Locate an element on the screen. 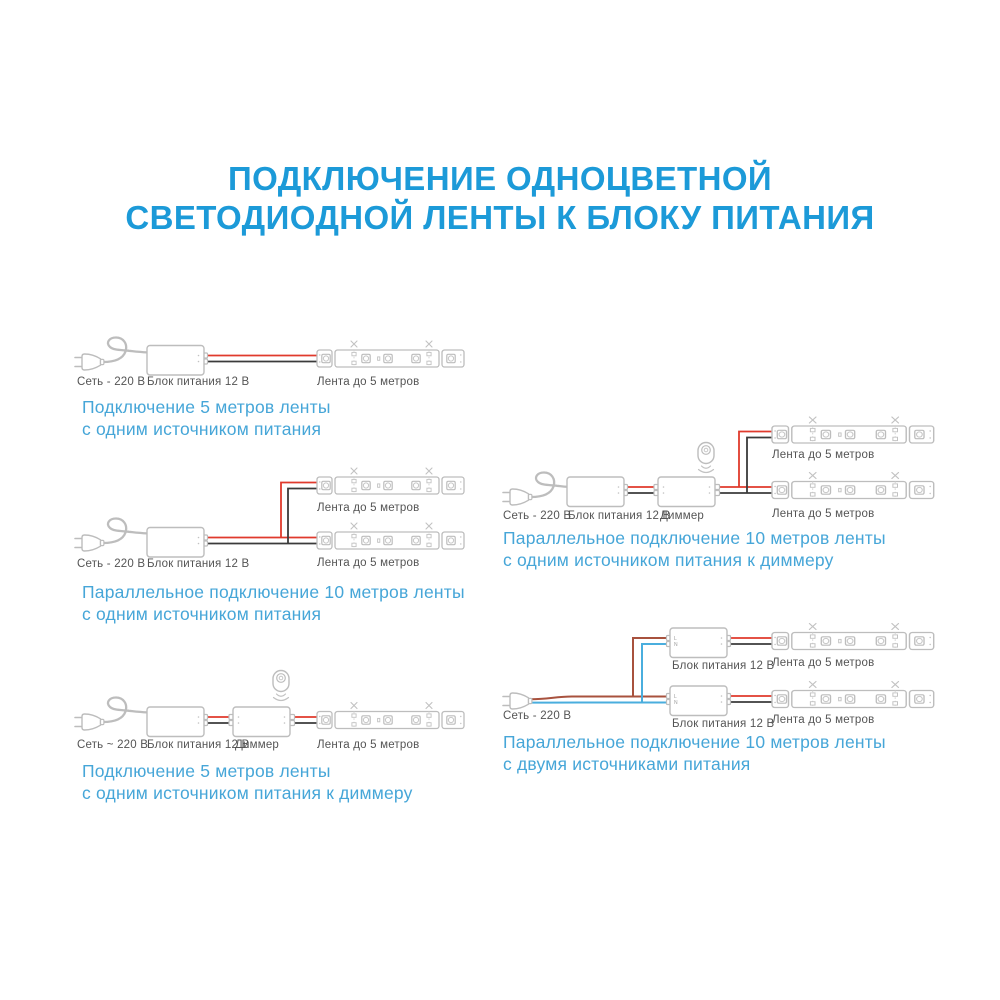 The image size is (1000, 1000). page-title-line-1: ПОДКЛЮЧЕНИЕ ОДНОЦВЕТНОЙ is located at coordinates (500, 178).